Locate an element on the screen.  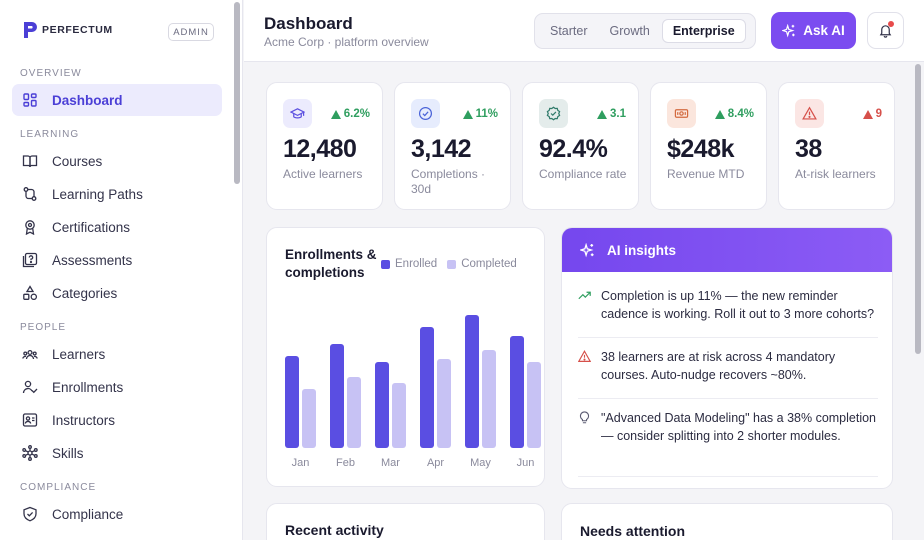
main-scrollbar is located at coordinates (918, 209).